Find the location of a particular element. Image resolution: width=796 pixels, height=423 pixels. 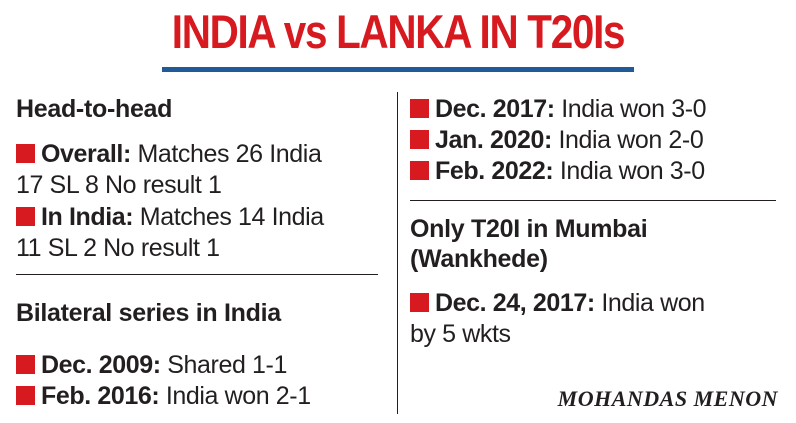

list-item: Dec. 2009: Shared 1-1 is located at coordinates (199, 365).